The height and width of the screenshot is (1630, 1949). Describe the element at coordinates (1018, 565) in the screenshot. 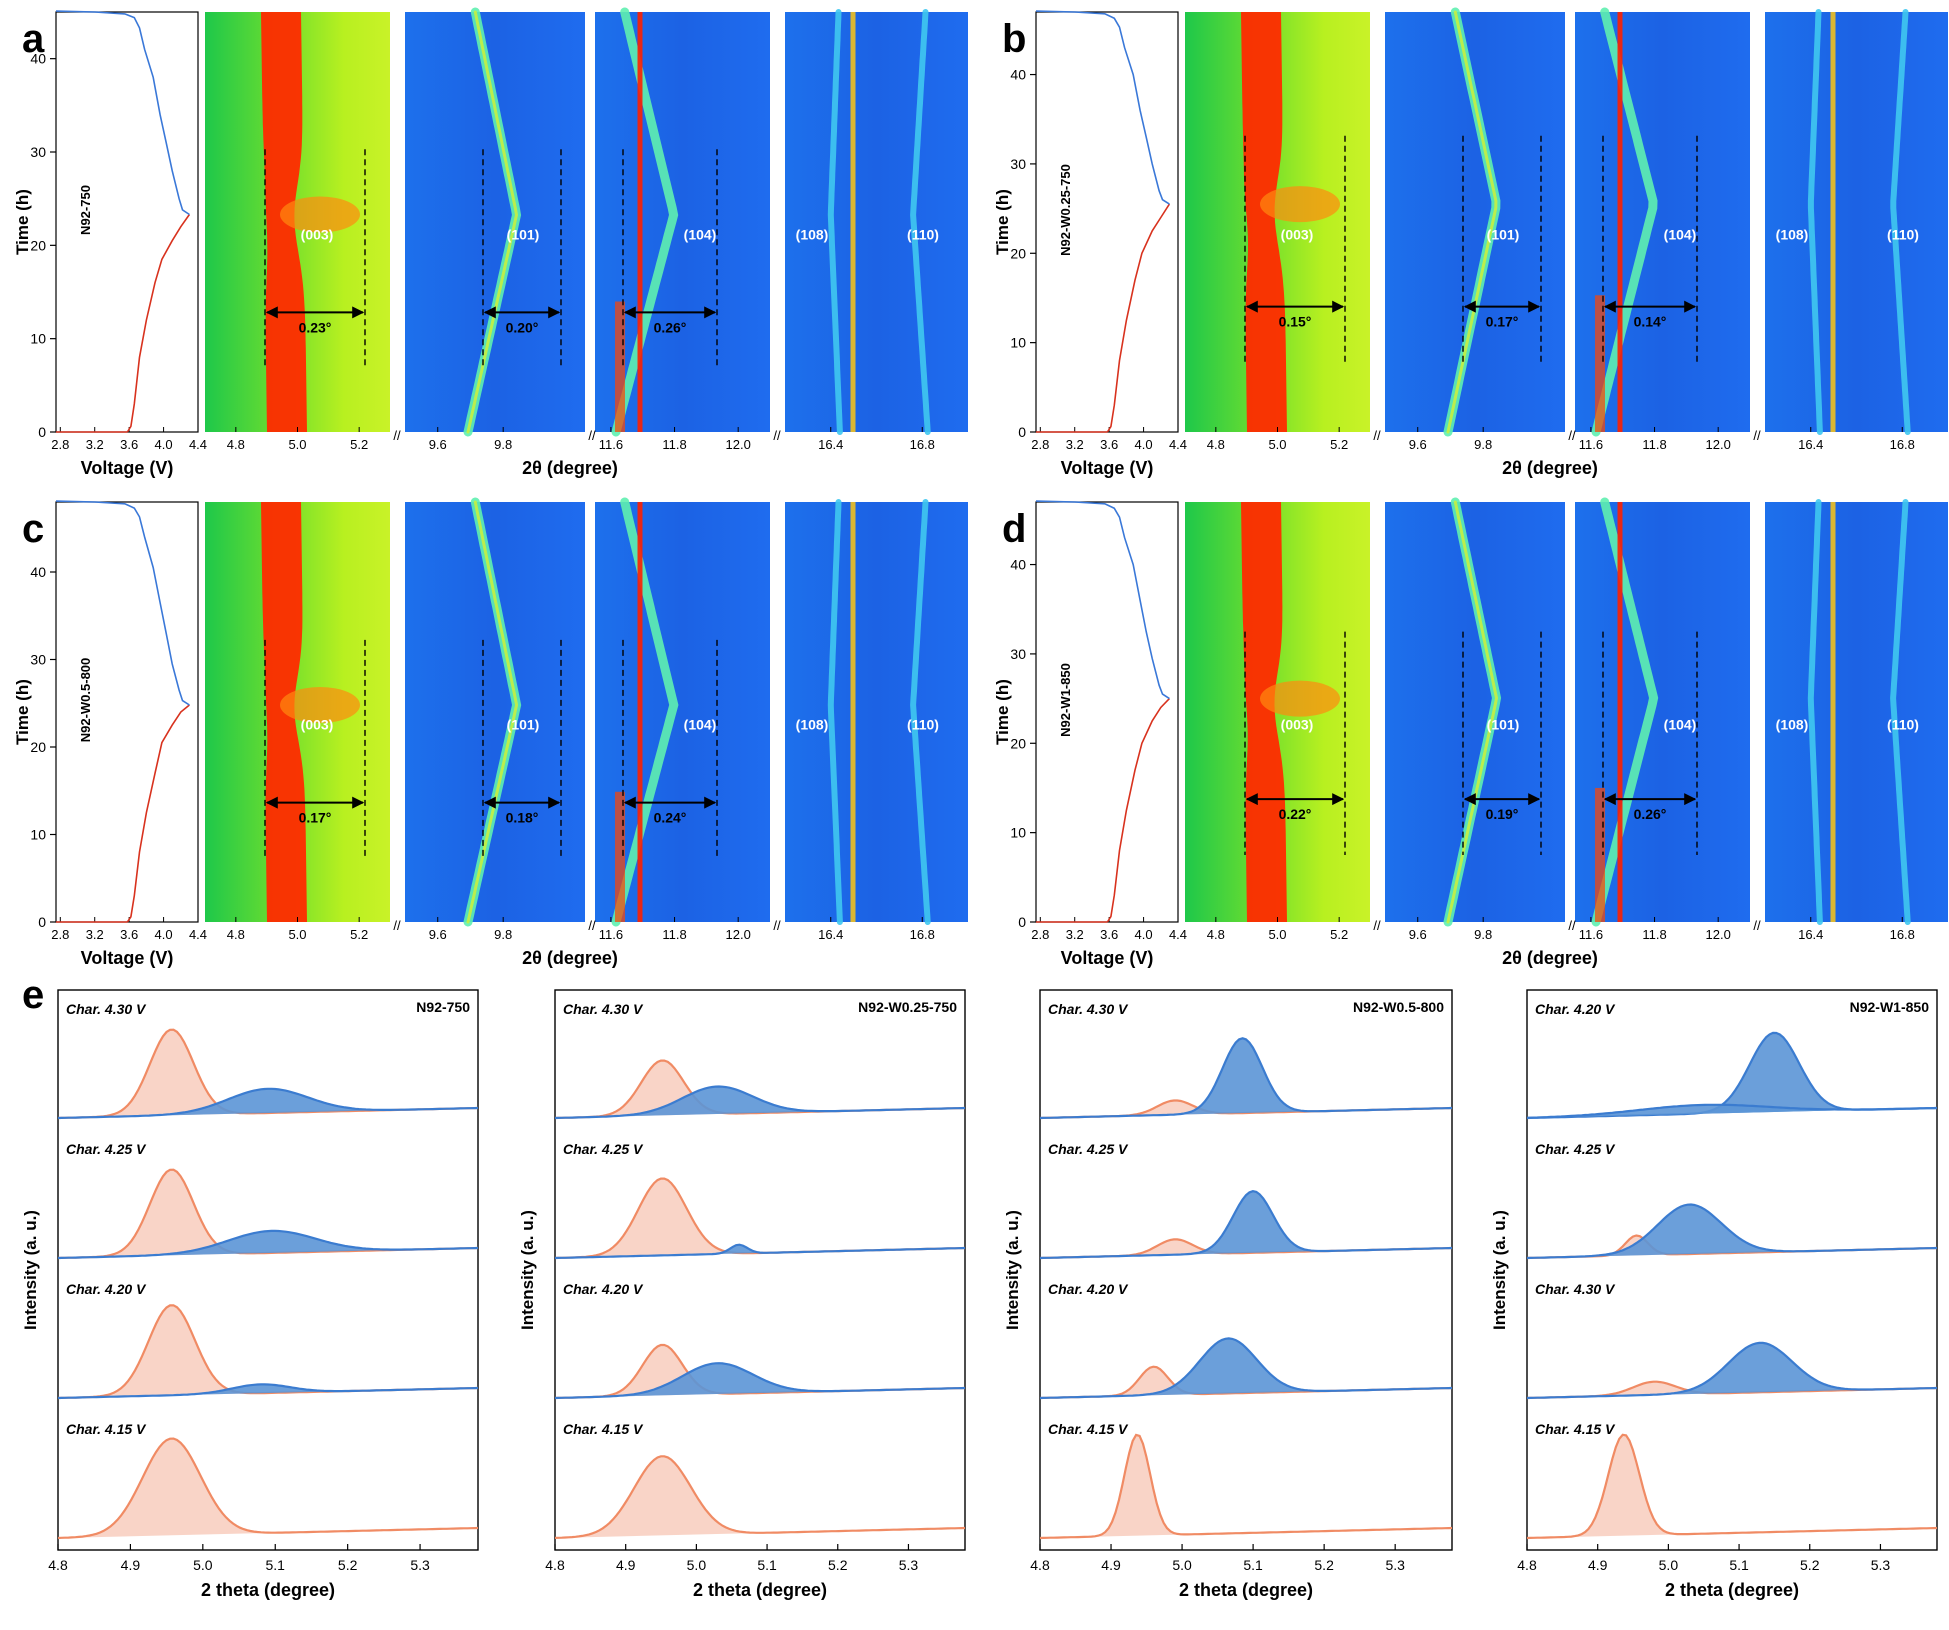

I see `time-tick-label: 40` at that location.